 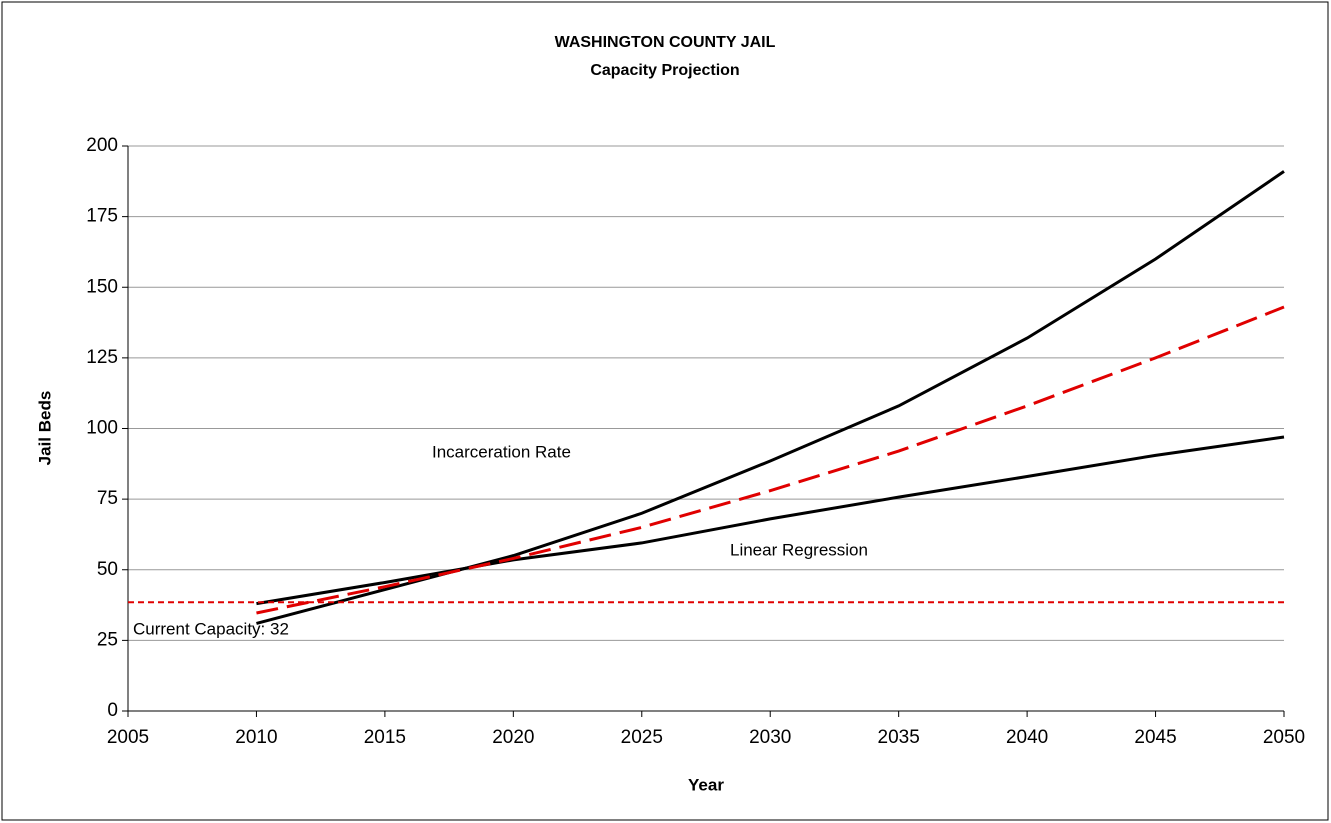 I want to click on y-tick-label: 150, so click(x=102, y=286).